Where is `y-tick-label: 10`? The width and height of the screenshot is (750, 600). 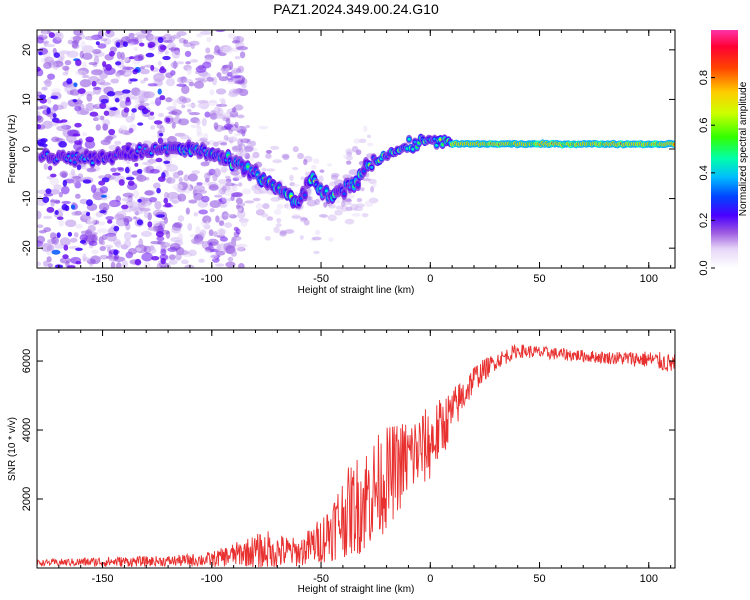 y-tick-label: 10 is located at coordinates (27, 99).